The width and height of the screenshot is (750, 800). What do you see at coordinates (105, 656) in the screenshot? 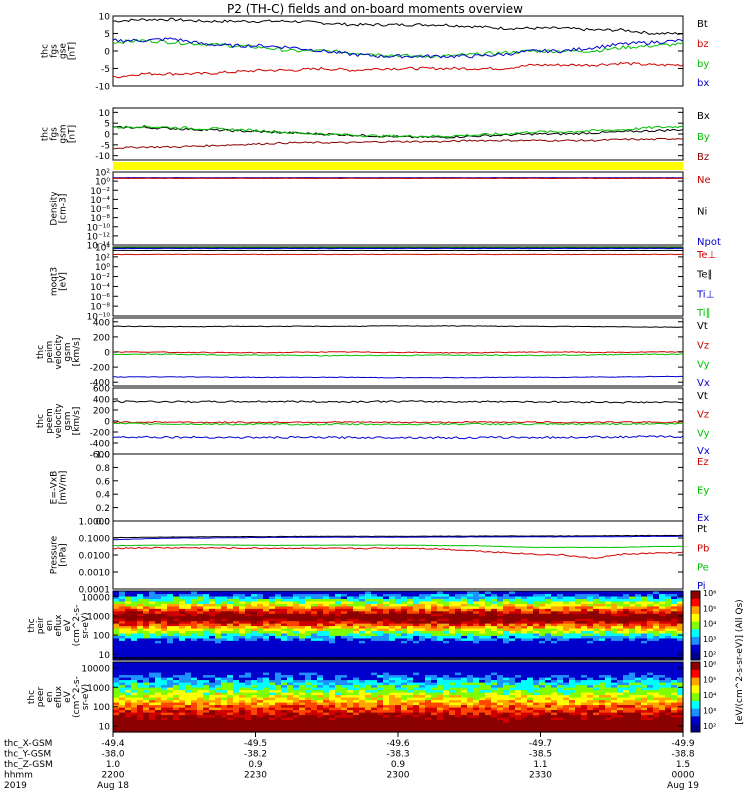
I see `y-tick-label: 10` at bounding box center [105, 656].